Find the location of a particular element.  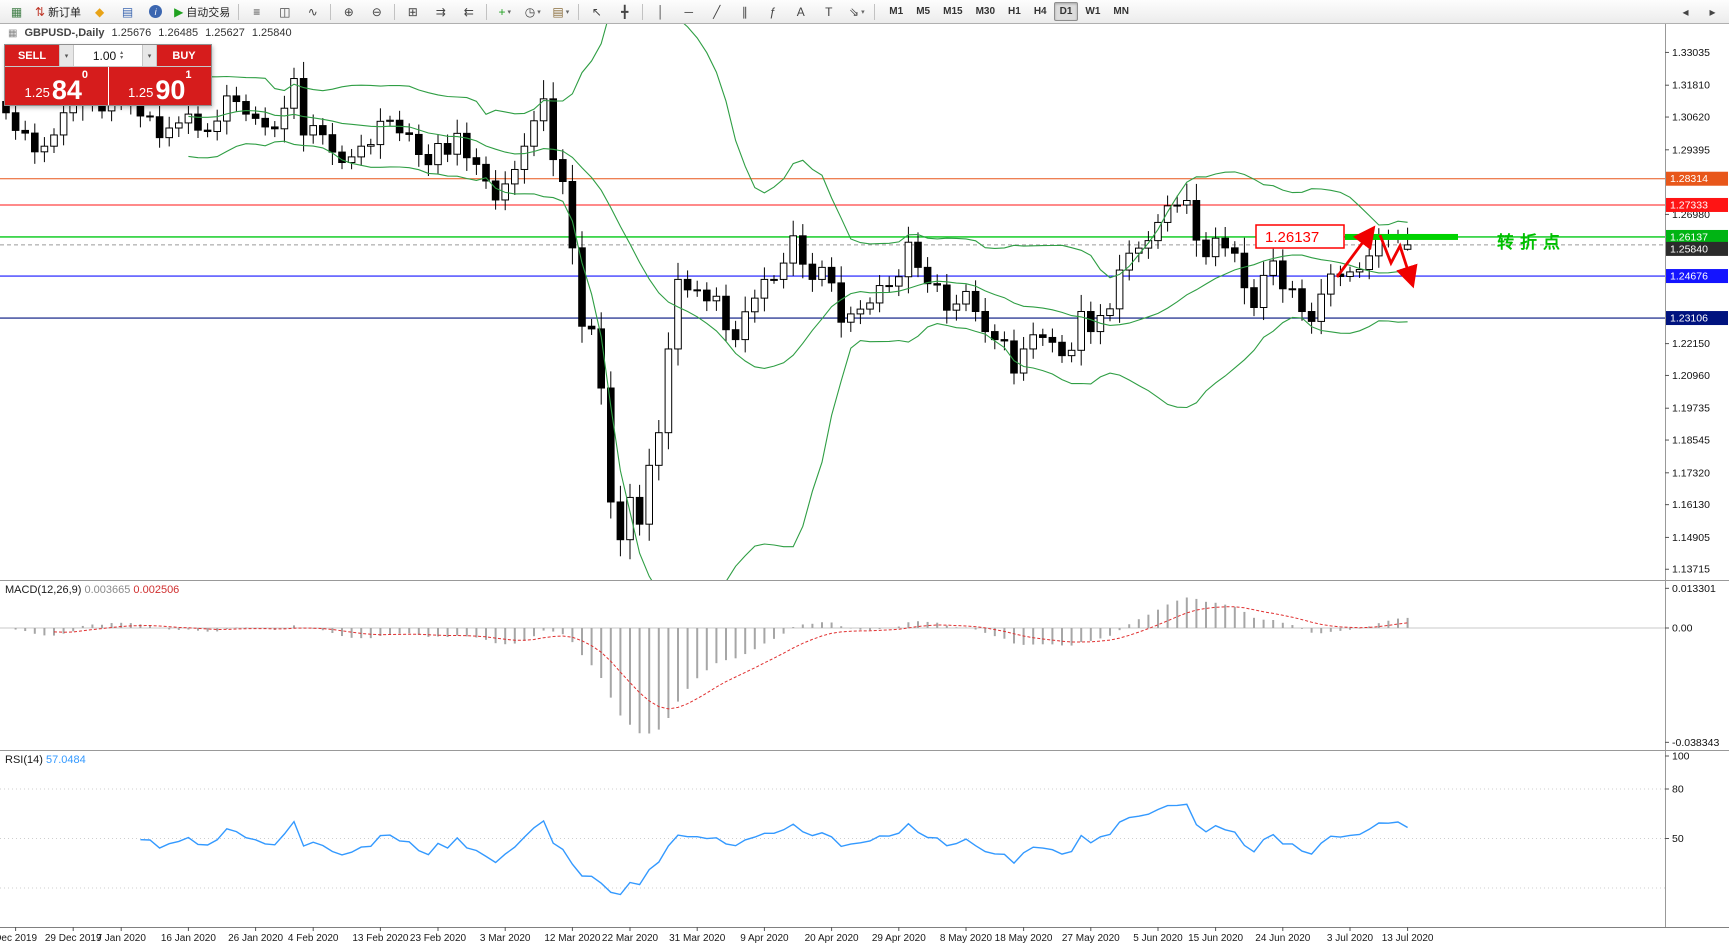

new-order-button: ⇅ 新订单 is located at coordinates (58, 12).